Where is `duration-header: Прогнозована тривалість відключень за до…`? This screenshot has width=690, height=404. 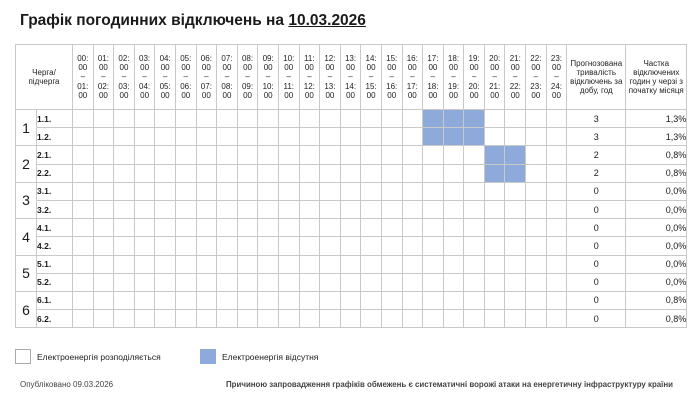
duration-header: Прогнозована тривалість відключень за до… is located at coordinates (596, 77).